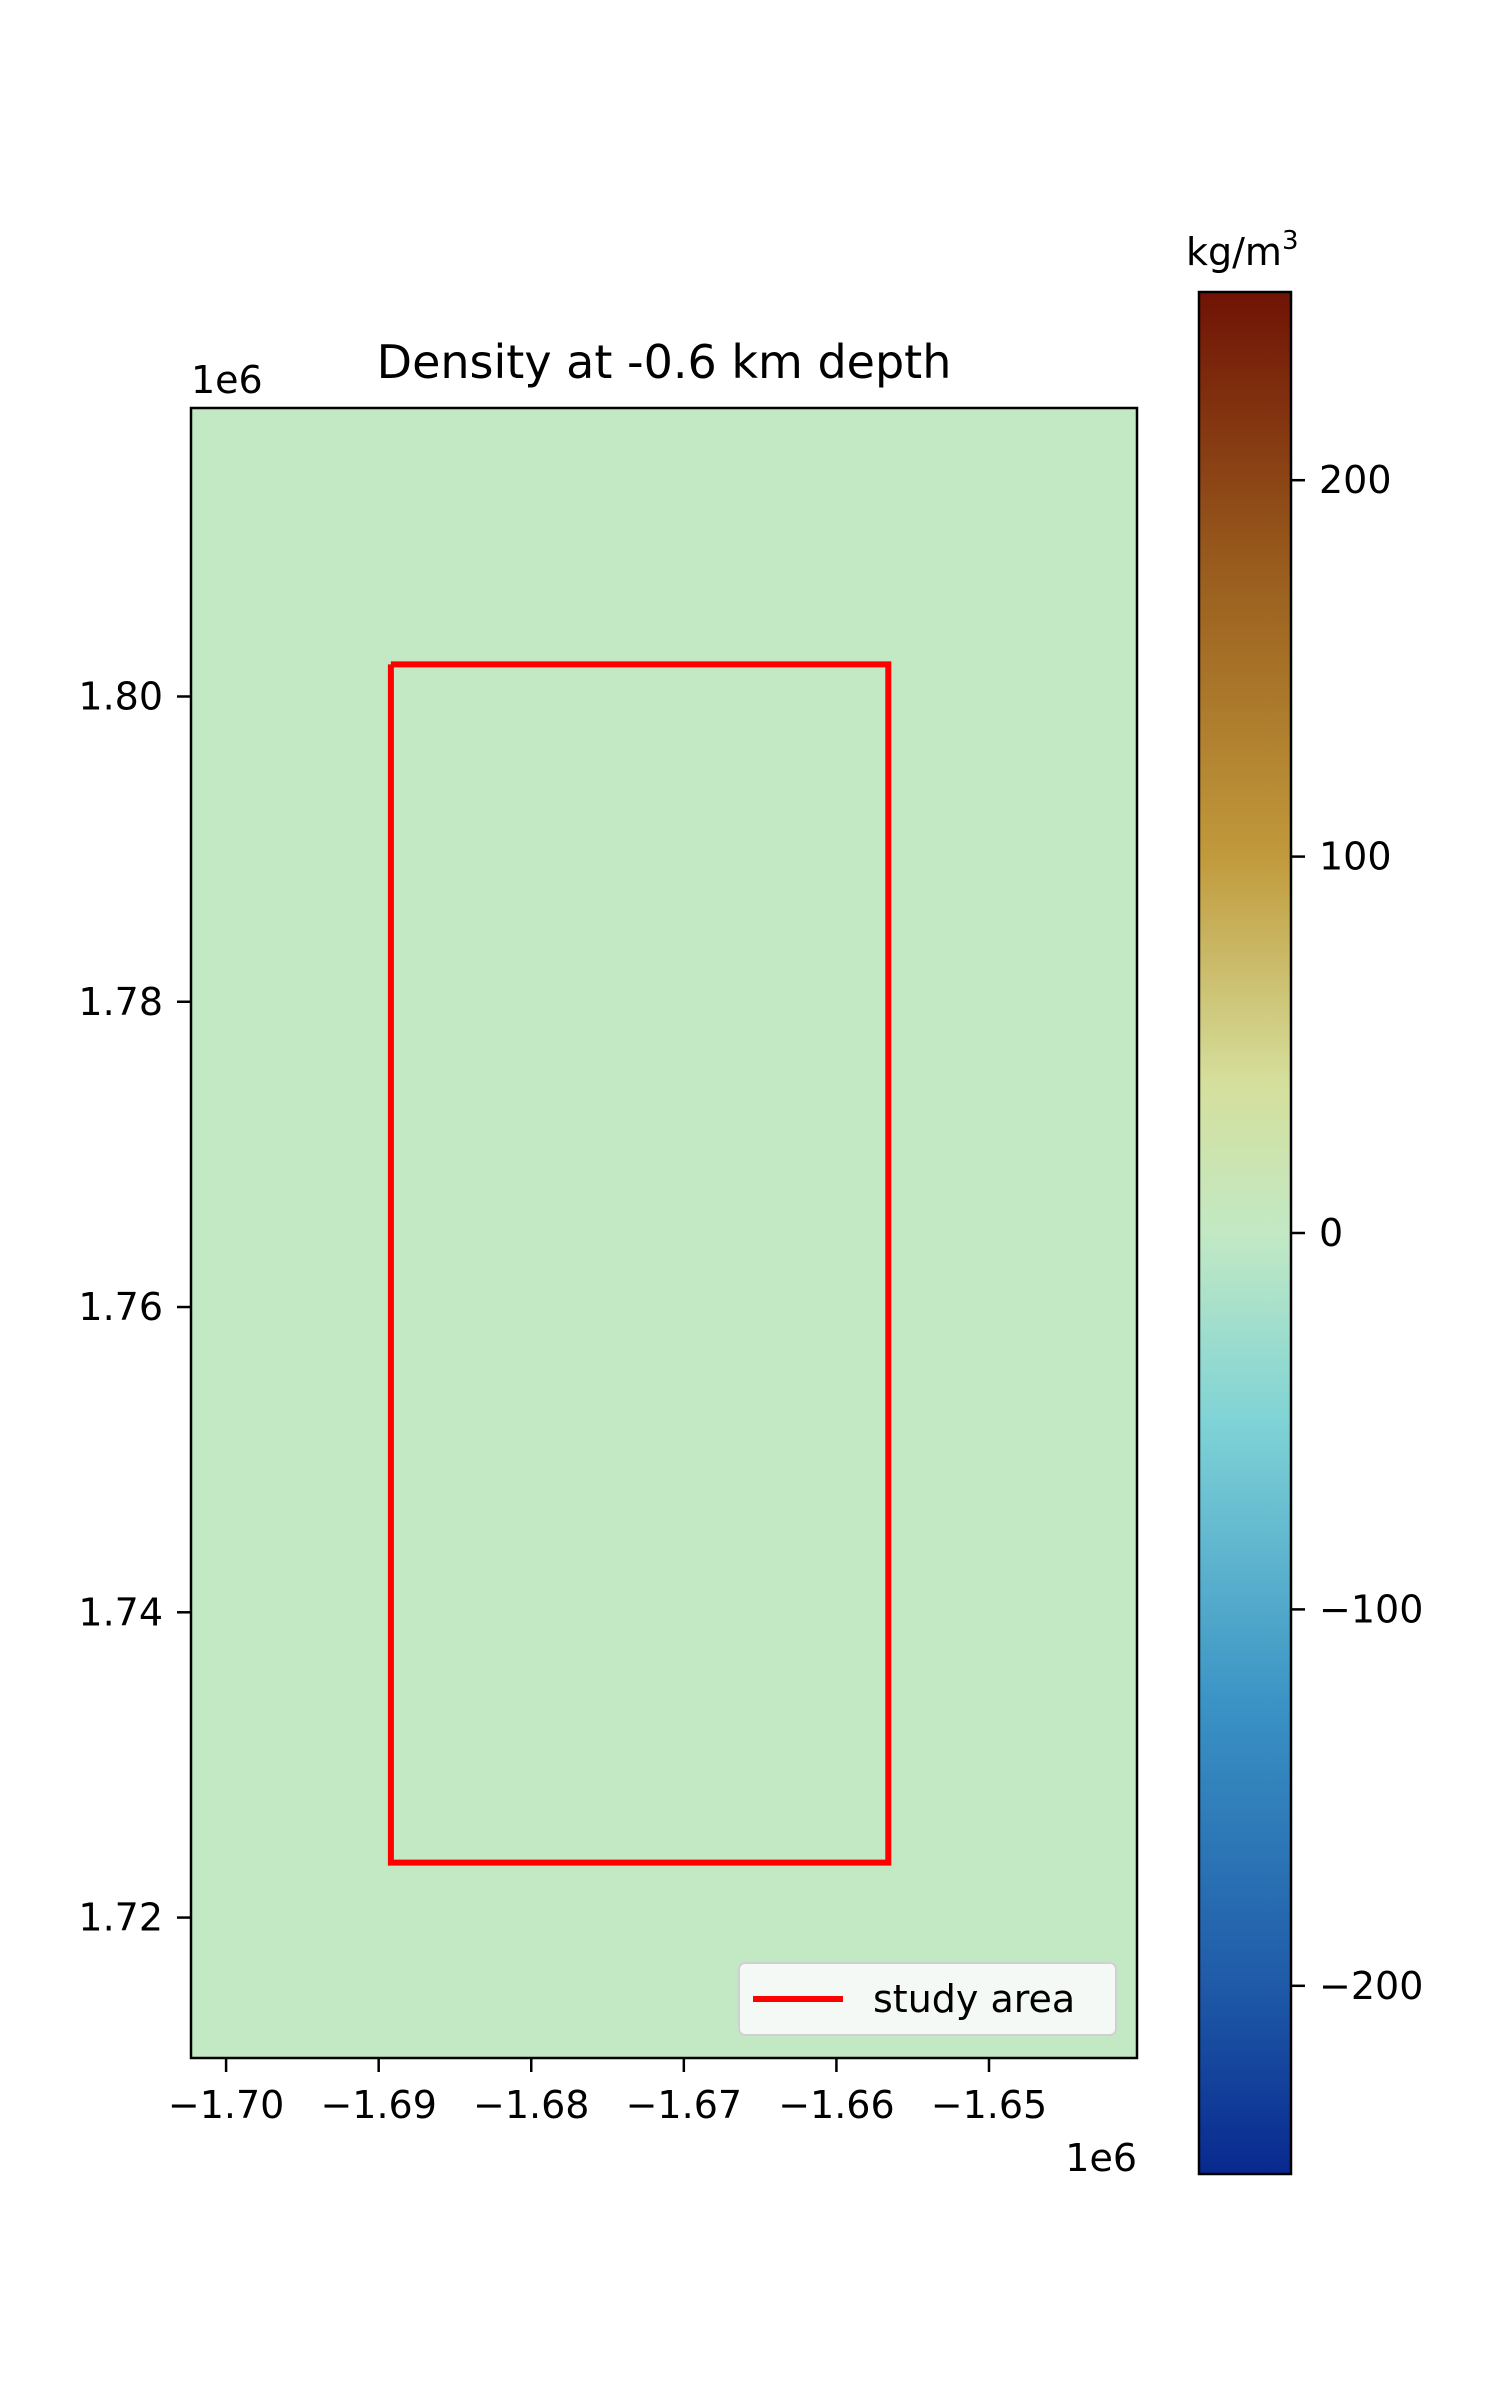 Image resolution: width=1500 pixels, height=2400 pixels. What do you see at coordinates (1357, 1233) in the screenshot?
I see `colorbar-ticks: −200 −100 0 100 200` at bounding box center [1357, 1233].